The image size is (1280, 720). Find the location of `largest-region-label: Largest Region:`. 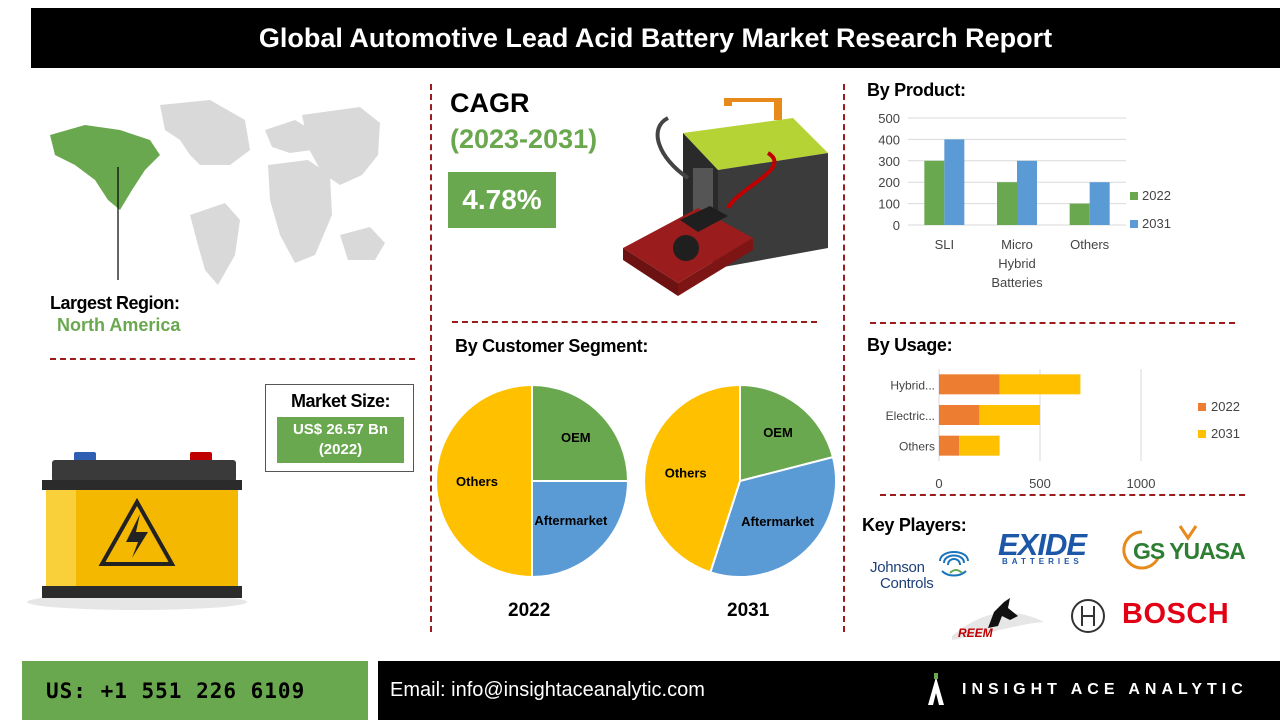

largest-region-label: Largest Region: is located at coordinates (115, 303).